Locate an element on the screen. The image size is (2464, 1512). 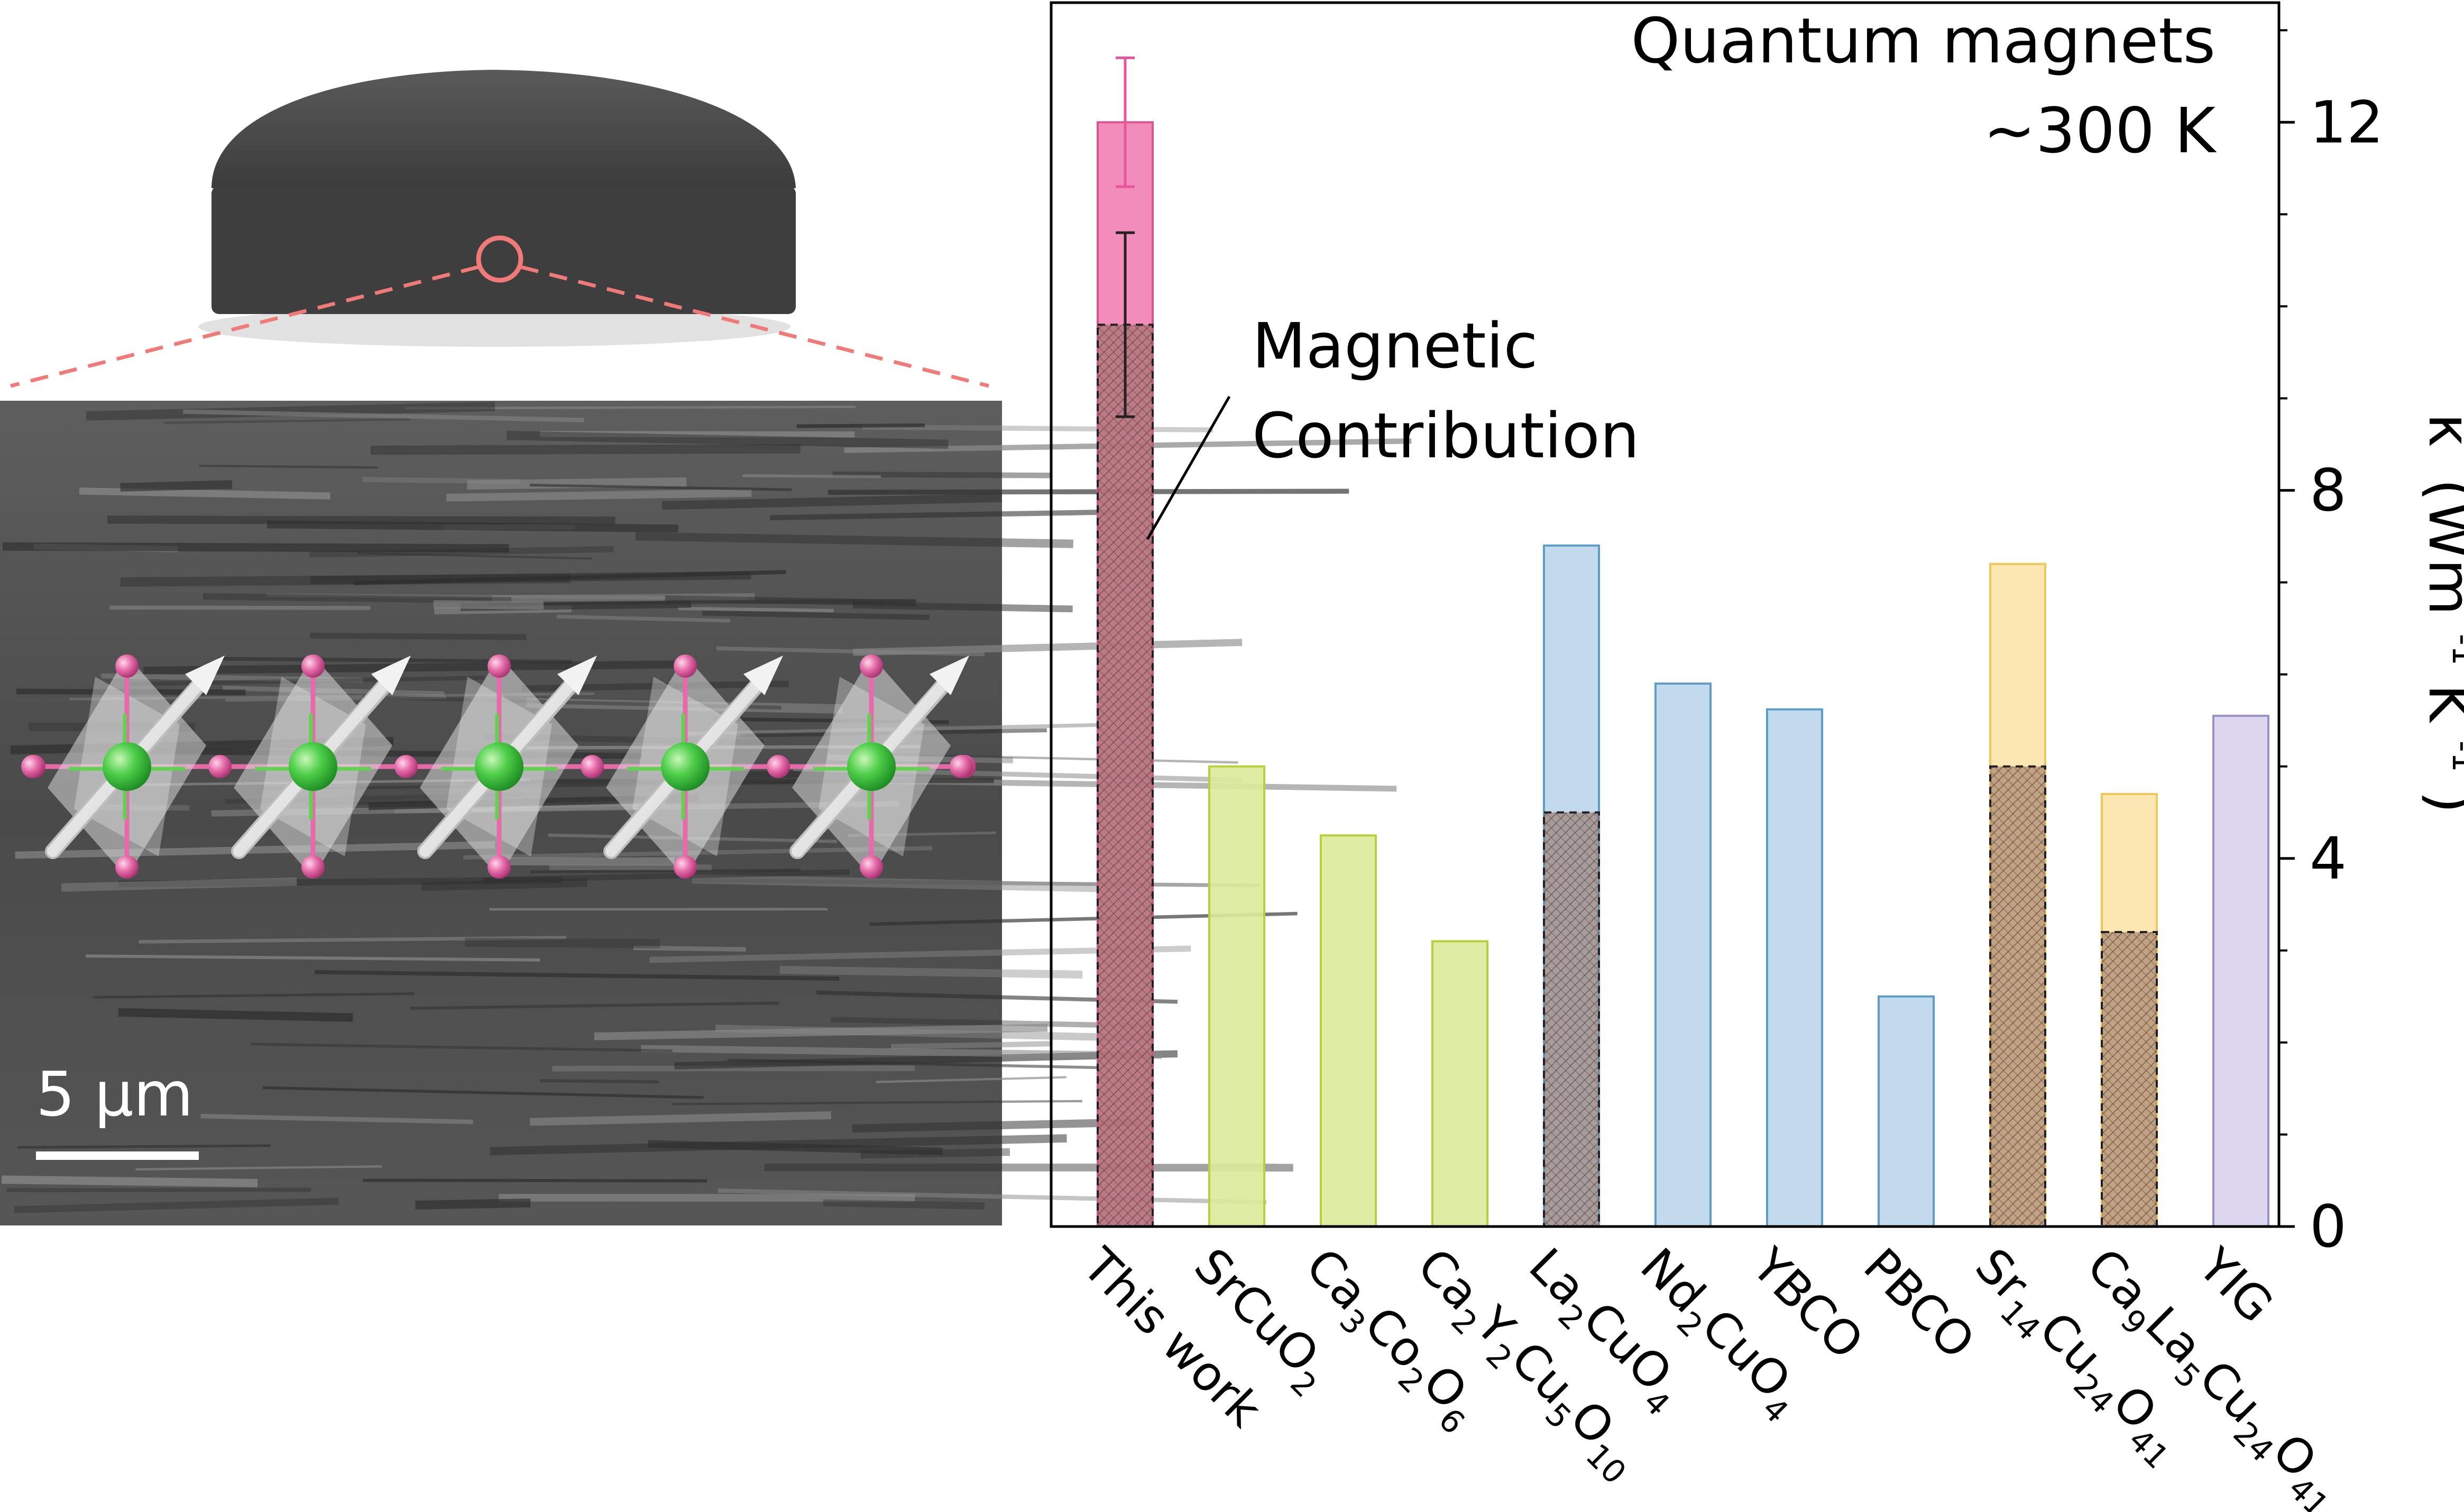
scale-bar is located at coordinates (117, 1156).